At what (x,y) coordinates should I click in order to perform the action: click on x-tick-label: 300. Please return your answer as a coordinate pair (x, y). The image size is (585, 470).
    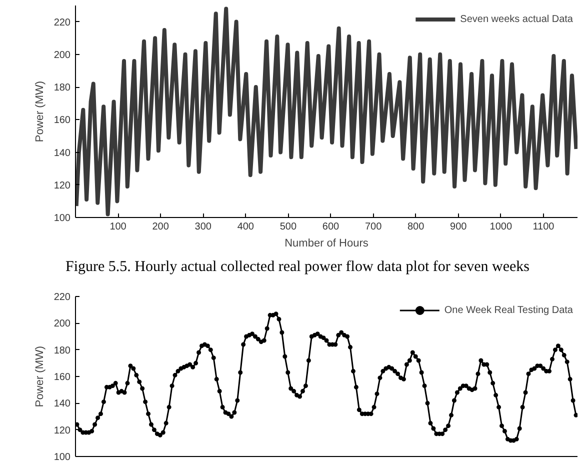
    Looking at the image, I should click on (203, 227).